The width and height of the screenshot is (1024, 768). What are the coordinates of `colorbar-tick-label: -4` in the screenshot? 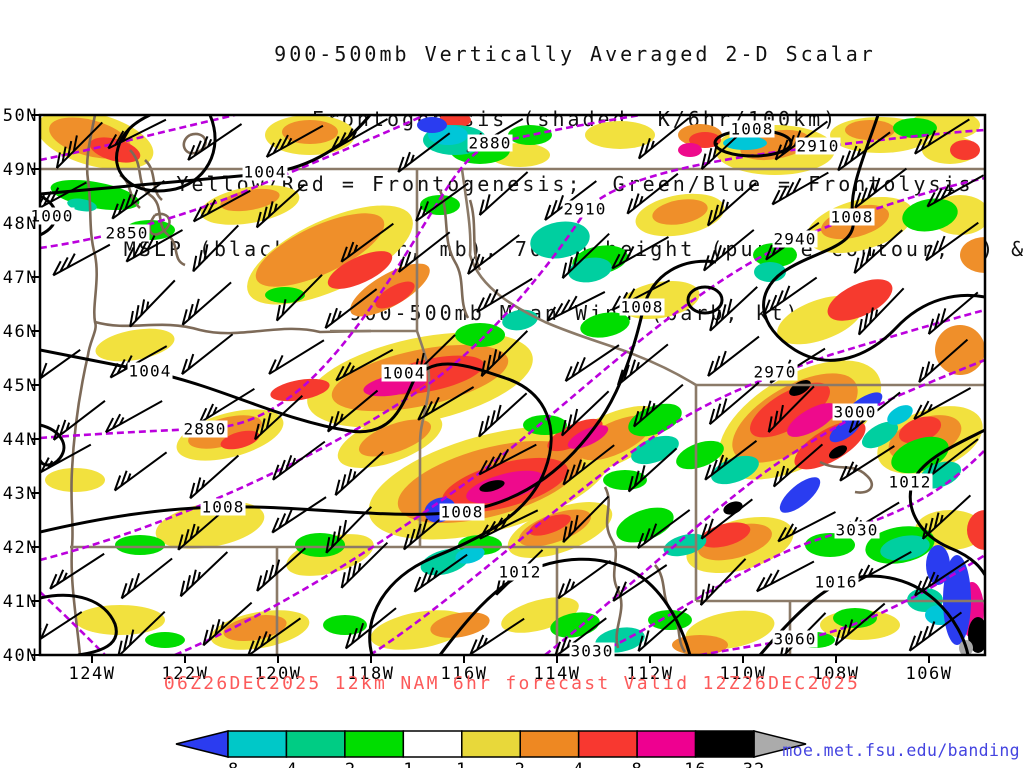 It's located at (286, 764).